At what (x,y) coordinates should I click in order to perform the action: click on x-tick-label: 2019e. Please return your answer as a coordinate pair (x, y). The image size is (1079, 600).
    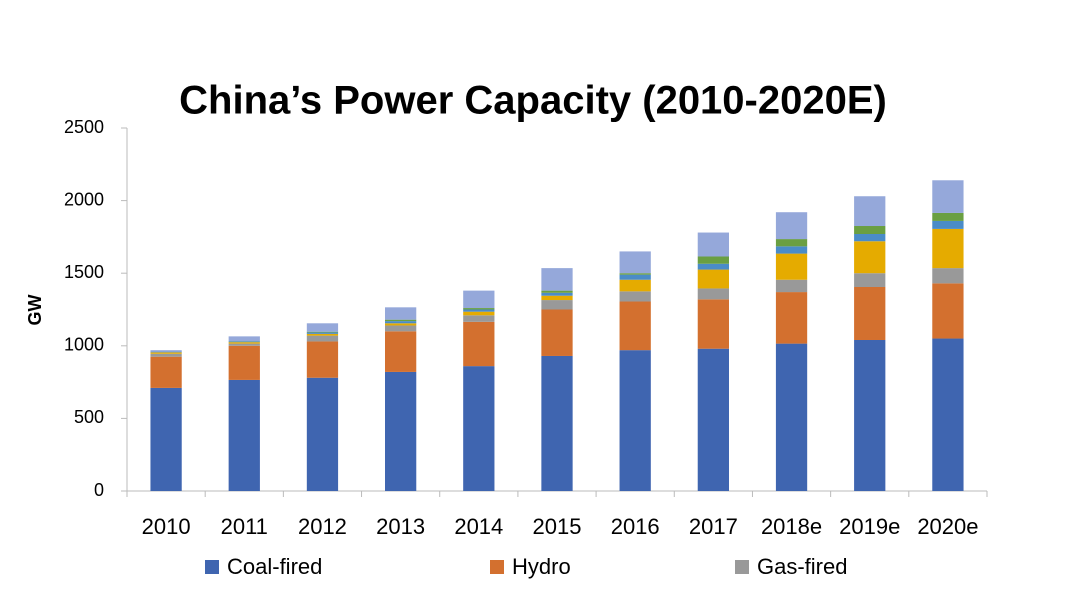
    Looking at the image, I should click on (869, 526).